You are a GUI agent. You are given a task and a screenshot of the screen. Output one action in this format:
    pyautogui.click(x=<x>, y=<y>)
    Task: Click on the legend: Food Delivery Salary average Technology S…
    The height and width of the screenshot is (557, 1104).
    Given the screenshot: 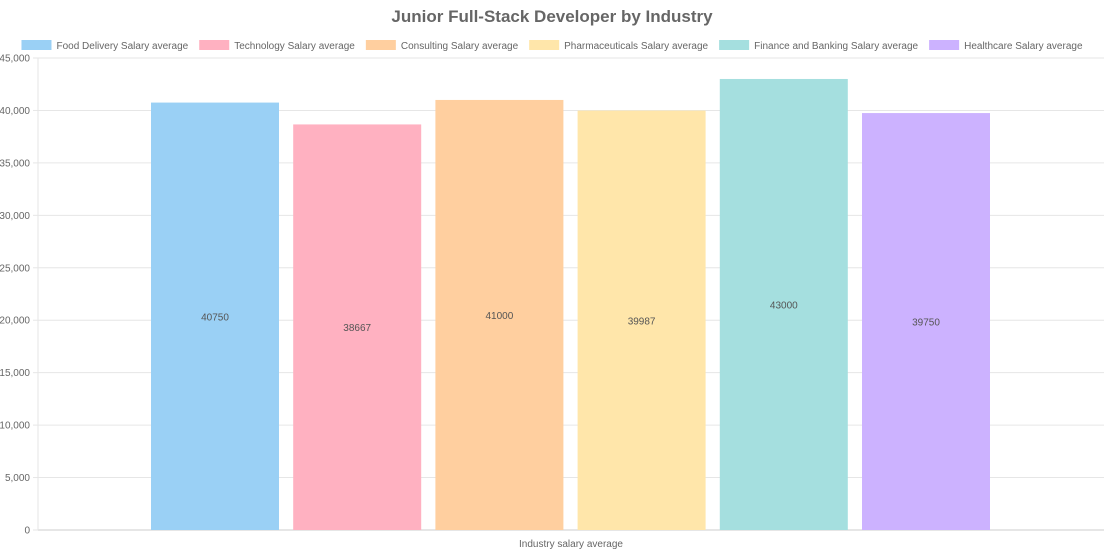 What is the action you would take?
    pyautogui.click(x=552, y=46)
    